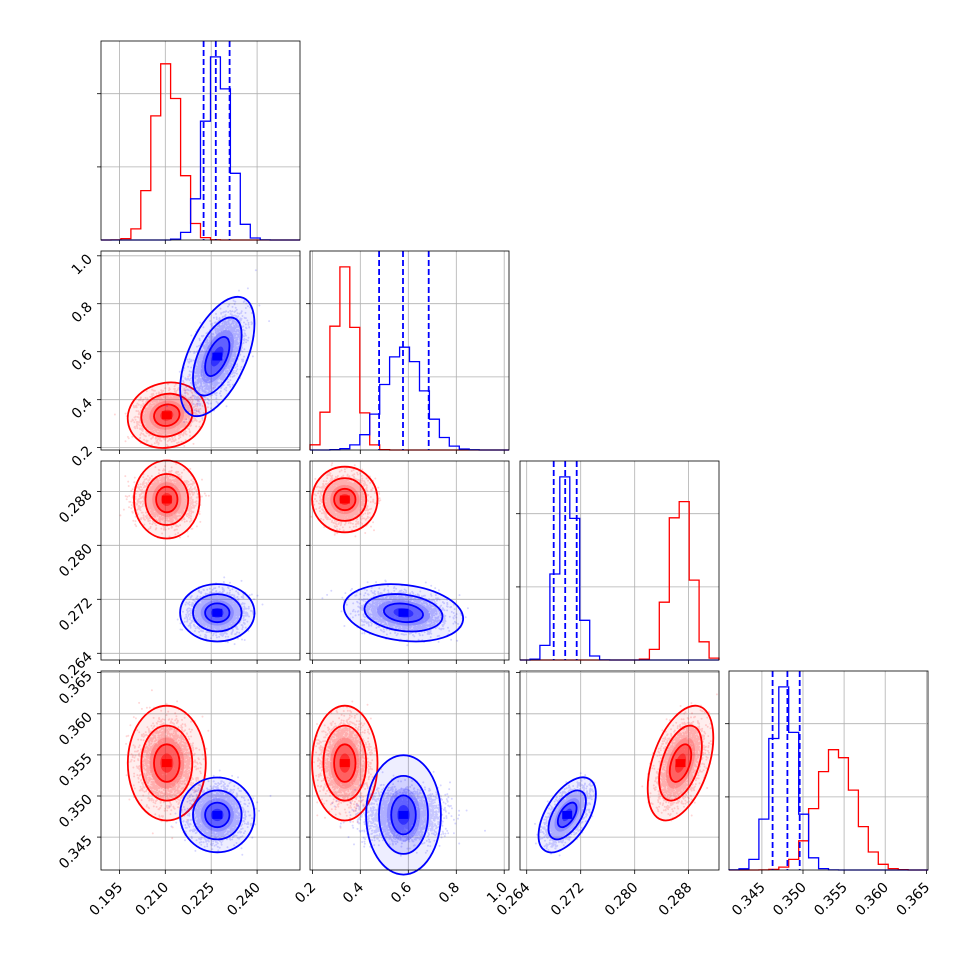 This screenshot has height=970, width=970. Describe the element at coordinates (152, 900) in the screenshot. I see `x-tick-label: 0.210` at that location.